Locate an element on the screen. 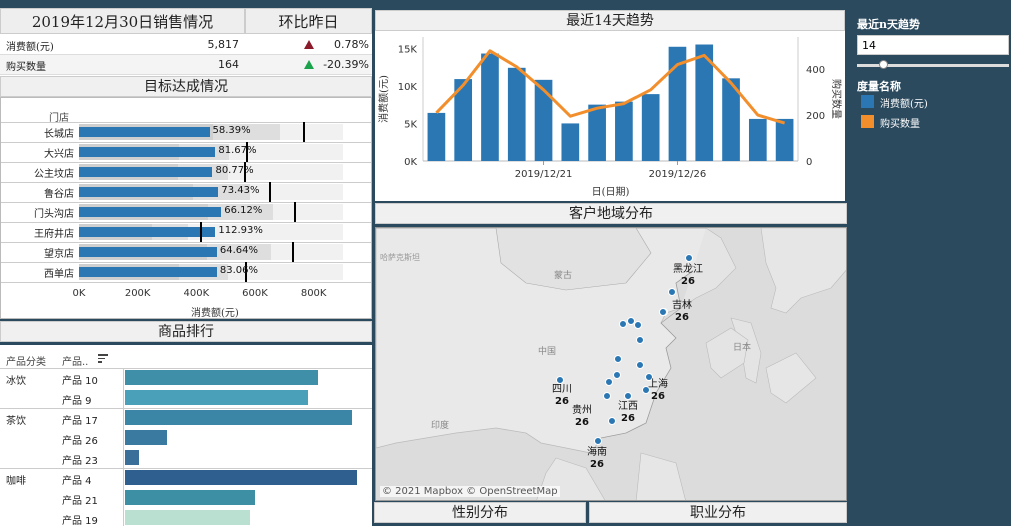 This screenshot has height=526, width=1011. goal-title: 目标达成情况 is located at coordinates (186, 86).